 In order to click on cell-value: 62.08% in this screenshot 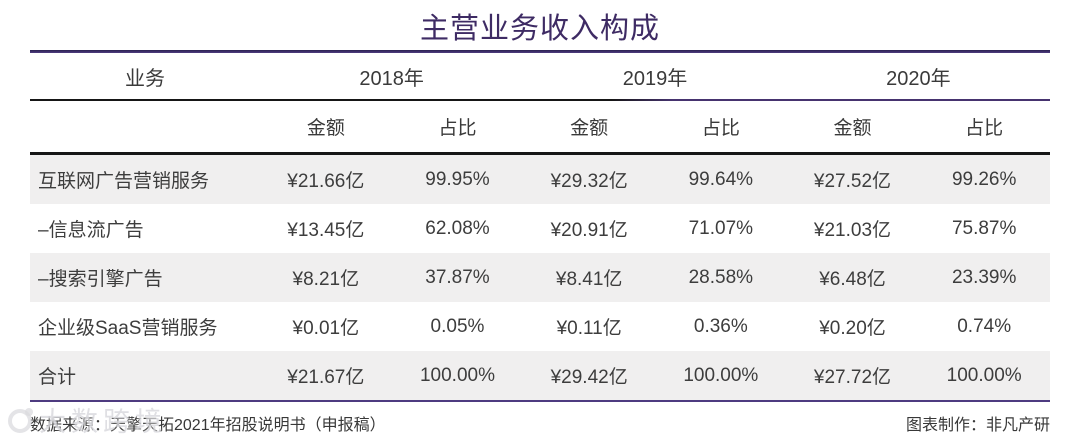, I will do `click(457, 228)`.